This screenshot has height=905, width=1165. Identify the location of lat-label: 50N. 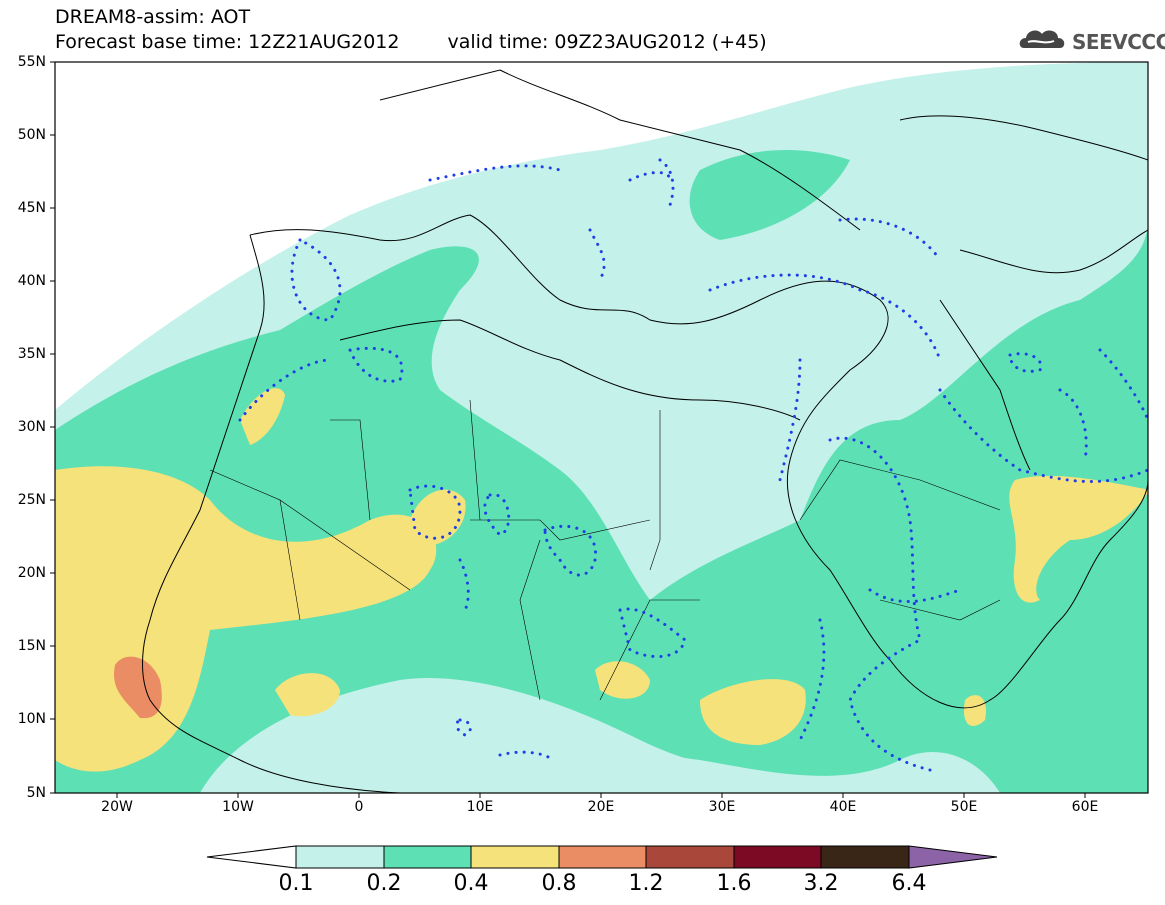
(31, 135).